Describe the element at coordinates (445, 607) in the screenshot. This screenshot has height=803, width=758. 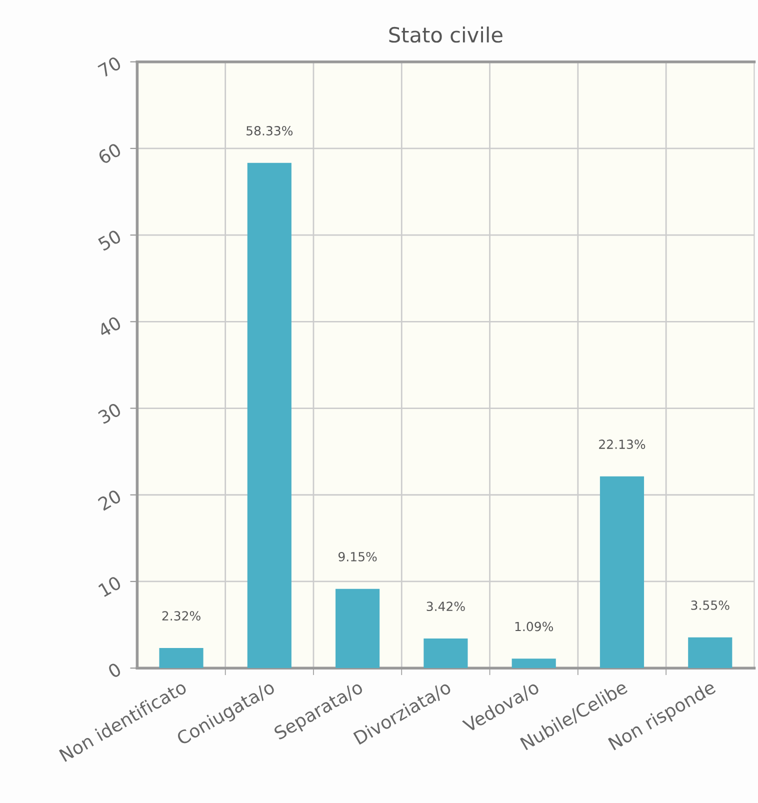
I see `data-label: 3.42%` at that location.